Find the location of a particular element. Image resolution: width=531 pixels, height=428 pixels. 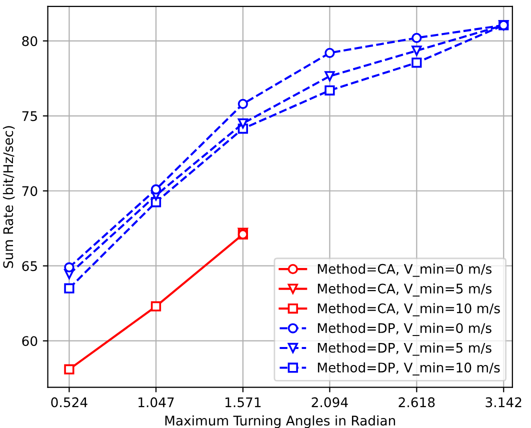

y-tick-label: 80 is located at coordinates (30, 41).